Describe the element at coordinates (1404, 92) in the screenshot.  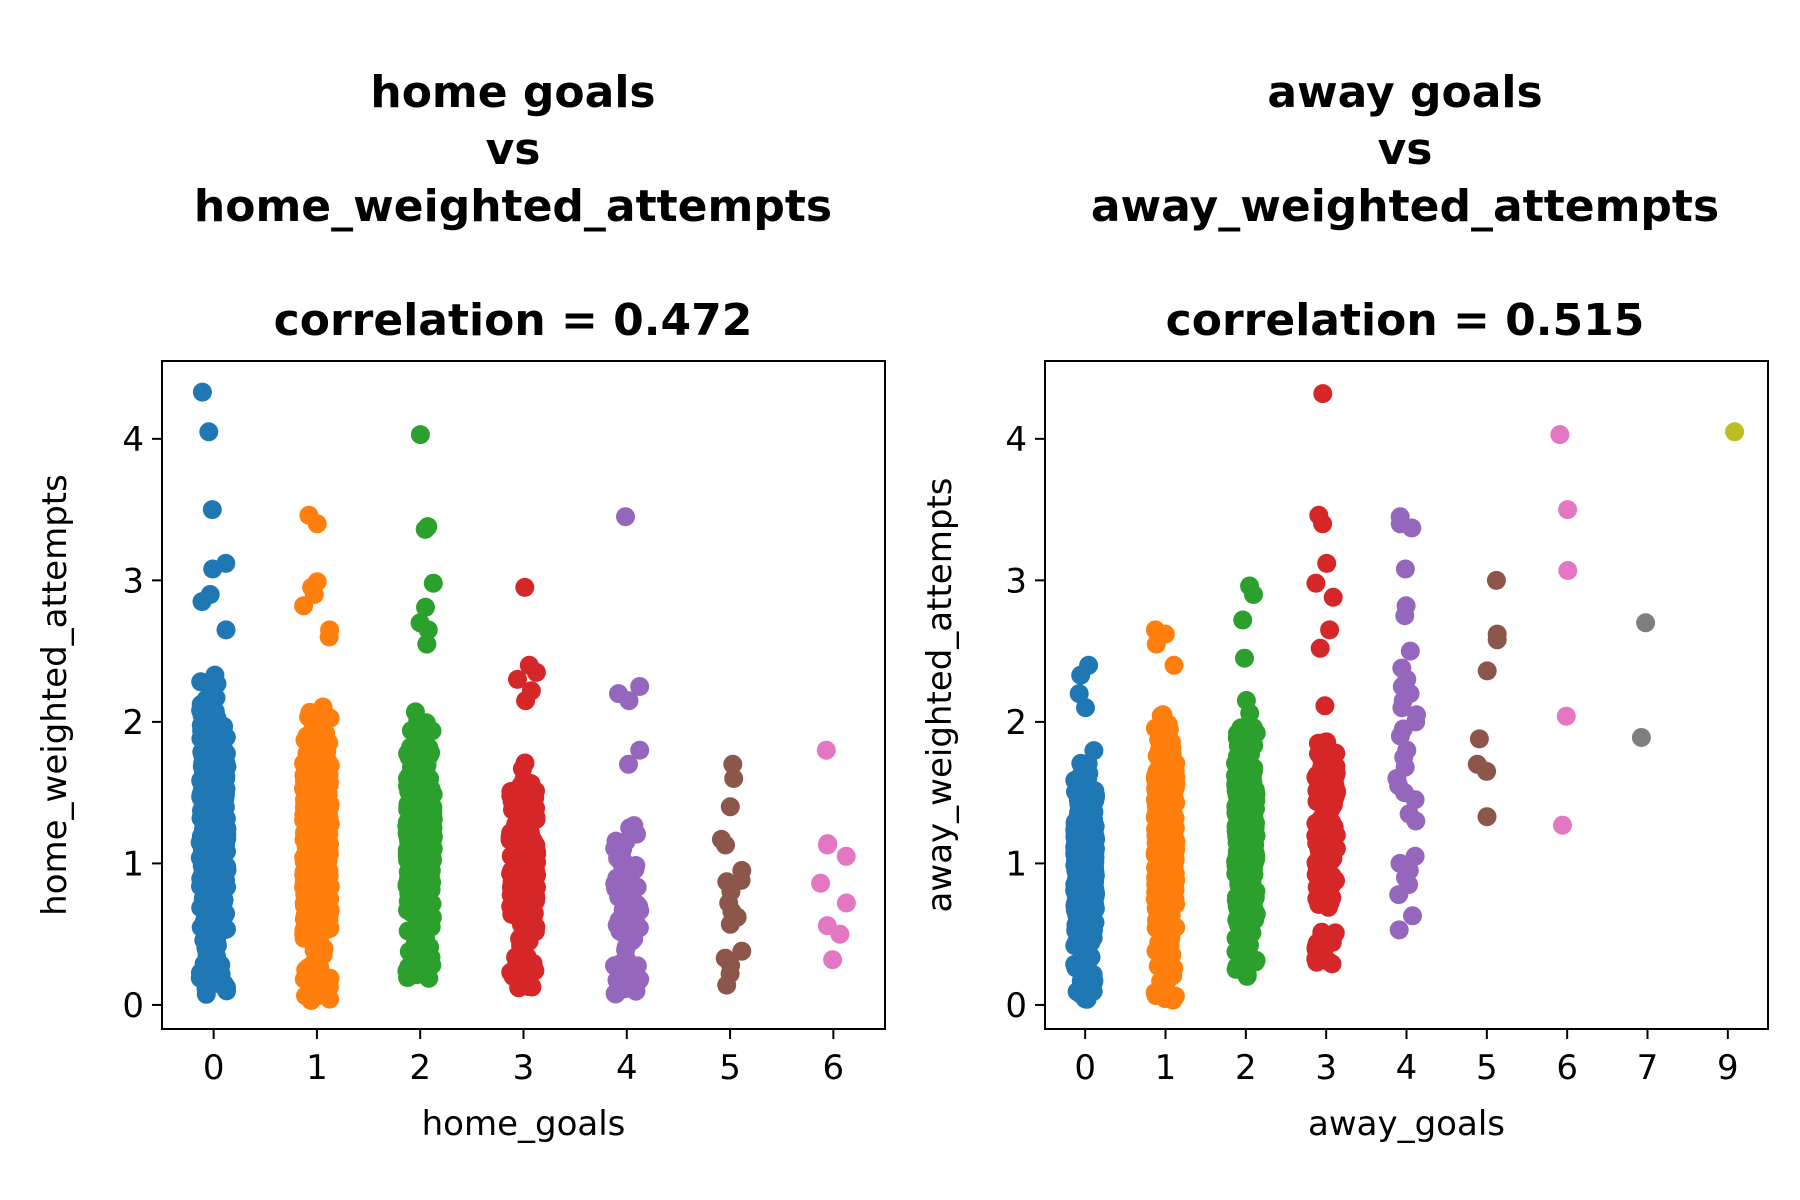
I see `chart-title-line: away goals` at that location.